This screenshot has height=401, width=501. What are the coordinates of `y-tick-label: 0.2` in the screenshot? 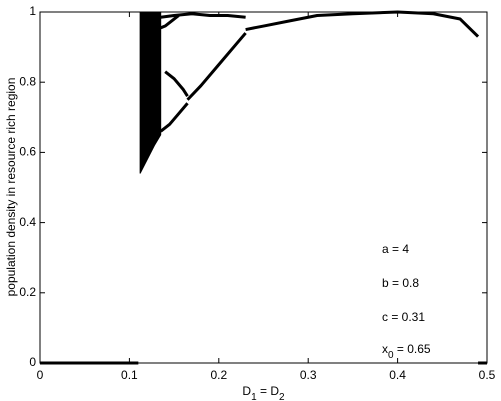 It's located at (27, 292).